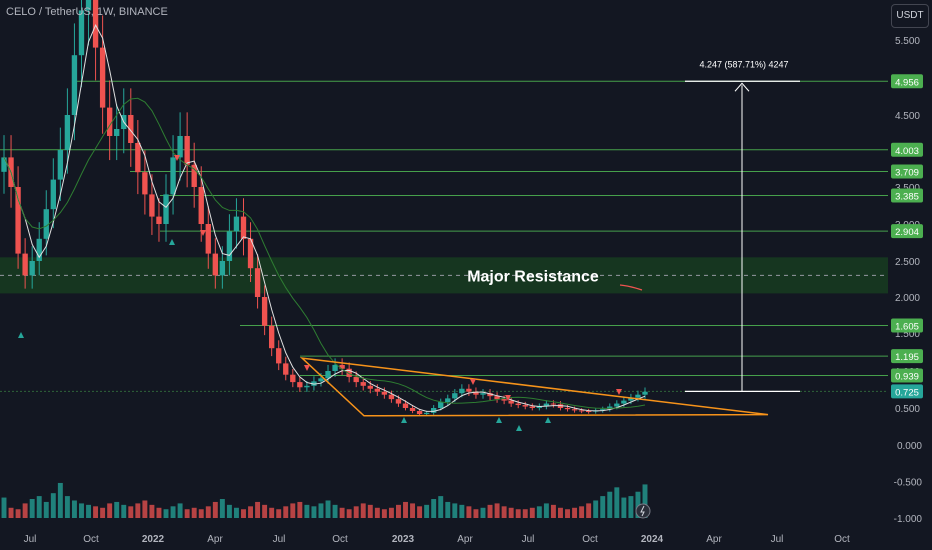 Image resolution: width=932 pixels, height=550 pixels. What do you see at coordinates (444, 275) in the screenshot?
I see `resistance-zone-layer: Major Resistance` at bounding box center [444, 275].